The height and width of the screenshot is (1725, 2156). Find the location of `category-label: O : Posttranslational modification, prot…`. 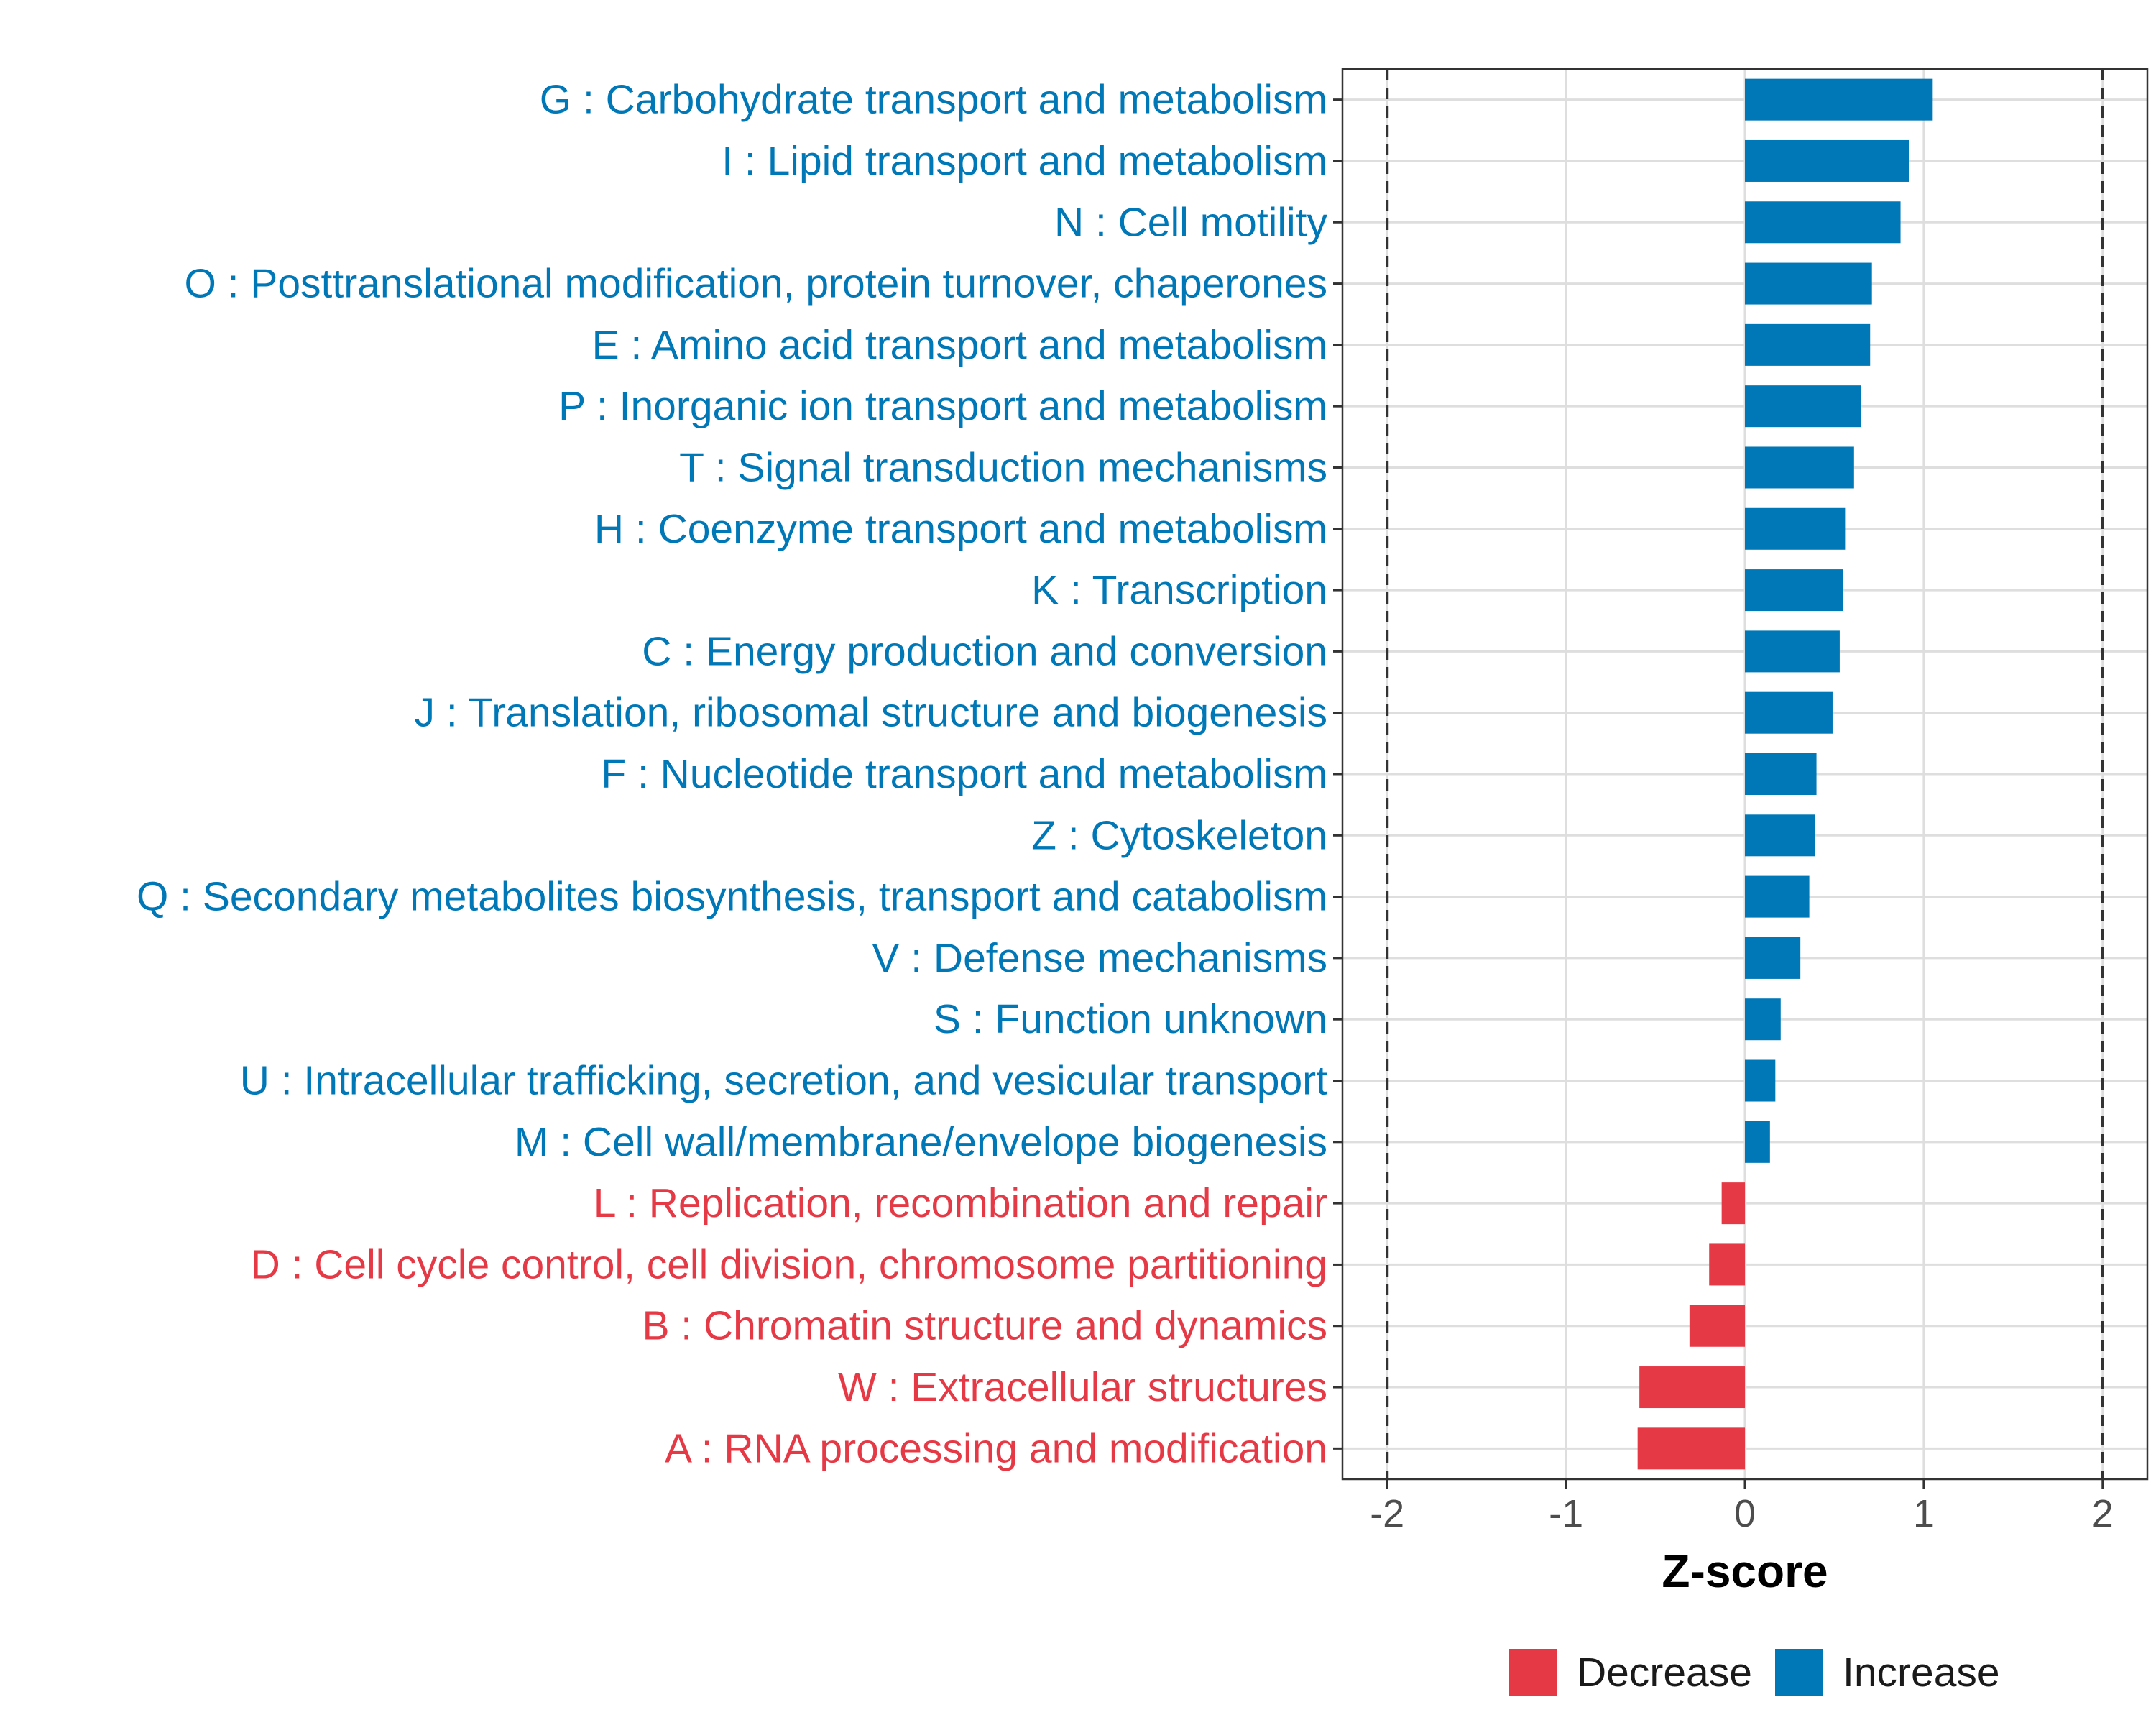

category-label: O : Posttranslational modification, prot… is located at coordinates (755, 284).